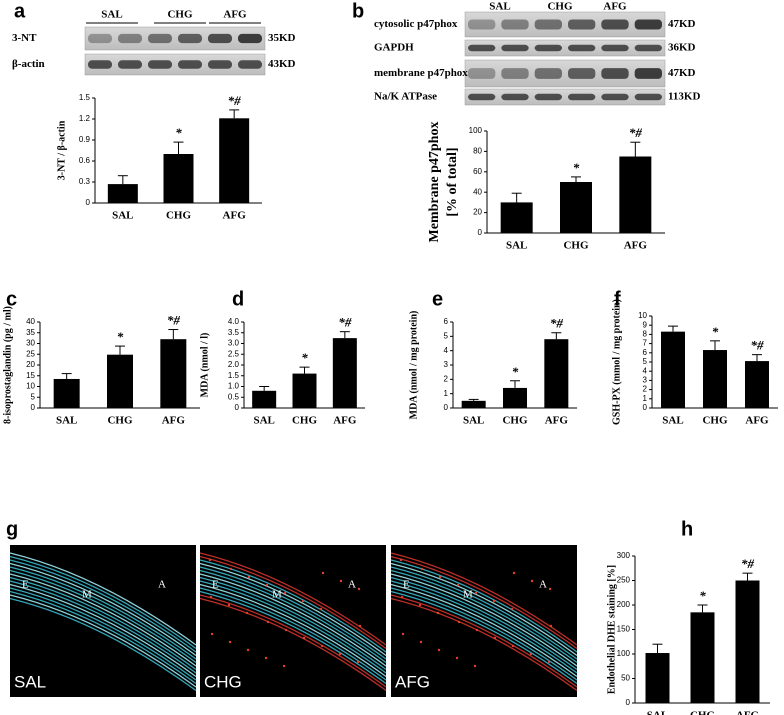 The width and height of the screenshot is (784, 715). What do you see at coordinates (645, 334) in the screenshot?
I see `y-tick-label: 8` at bounding box center [645, 334].